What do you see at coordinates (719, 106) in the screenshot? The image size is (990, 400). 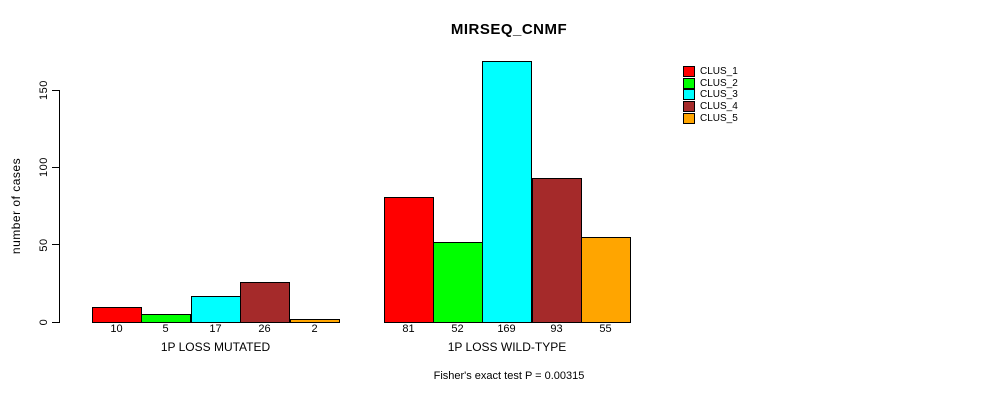 I see `legend-label: CLUS_4` at bounding box center [719, 106].